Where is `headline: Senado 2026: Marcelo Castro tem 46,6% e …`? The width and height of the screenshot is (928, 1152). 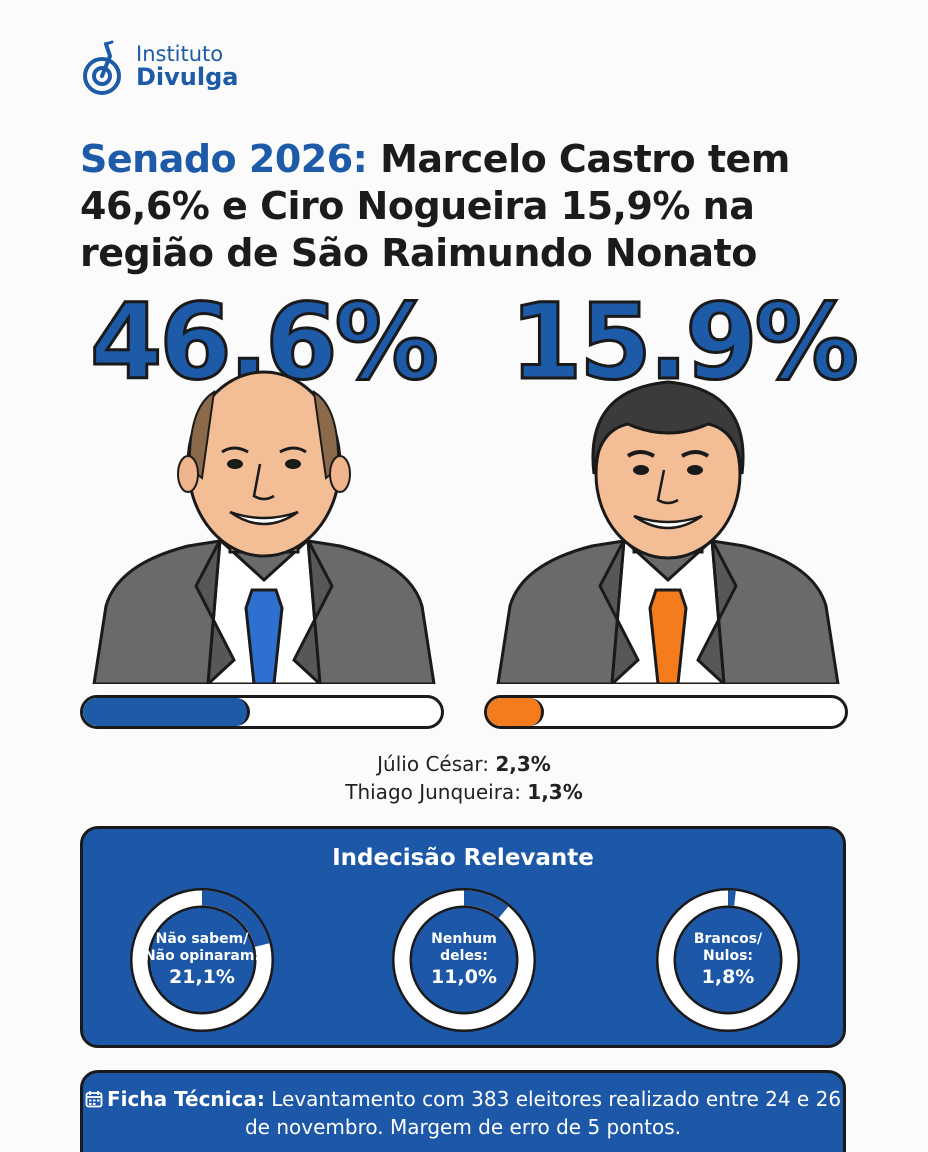 headline: Senado 2026: Marcelo Castro tem 46,6% e … is located at coordinates (475, 206).